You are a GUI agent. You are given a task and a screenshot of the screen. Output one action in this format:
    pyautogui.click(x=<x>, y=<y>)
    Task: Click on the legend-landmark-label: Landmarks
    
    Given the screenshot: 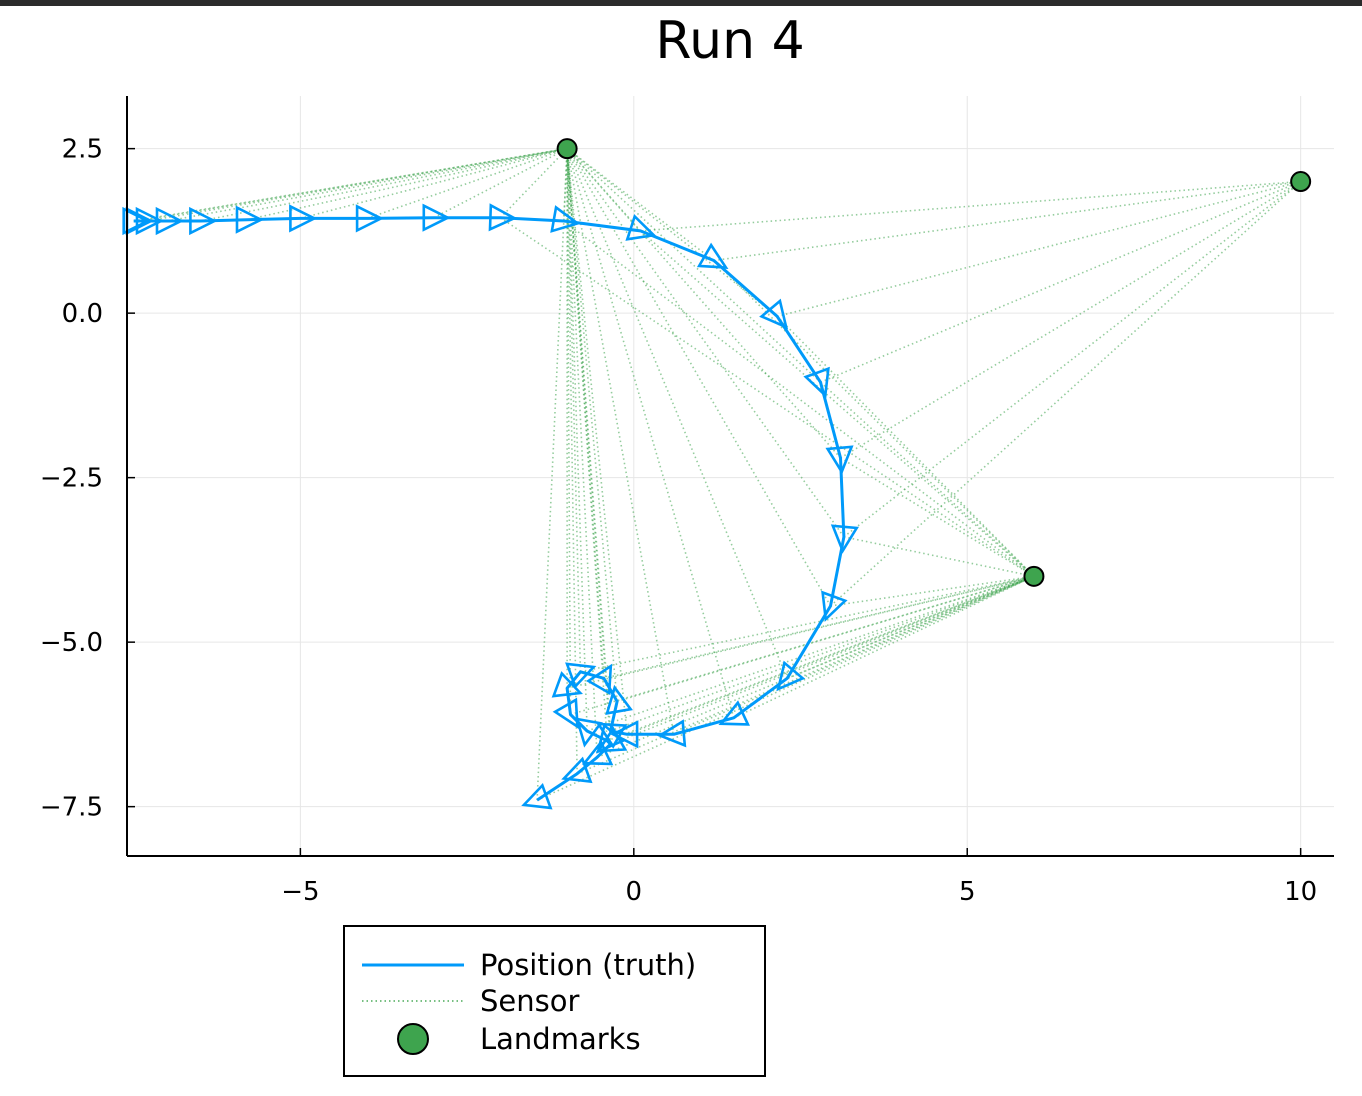 What is the action you would take?
    pyautogui.click(x=560, y=1039)
    